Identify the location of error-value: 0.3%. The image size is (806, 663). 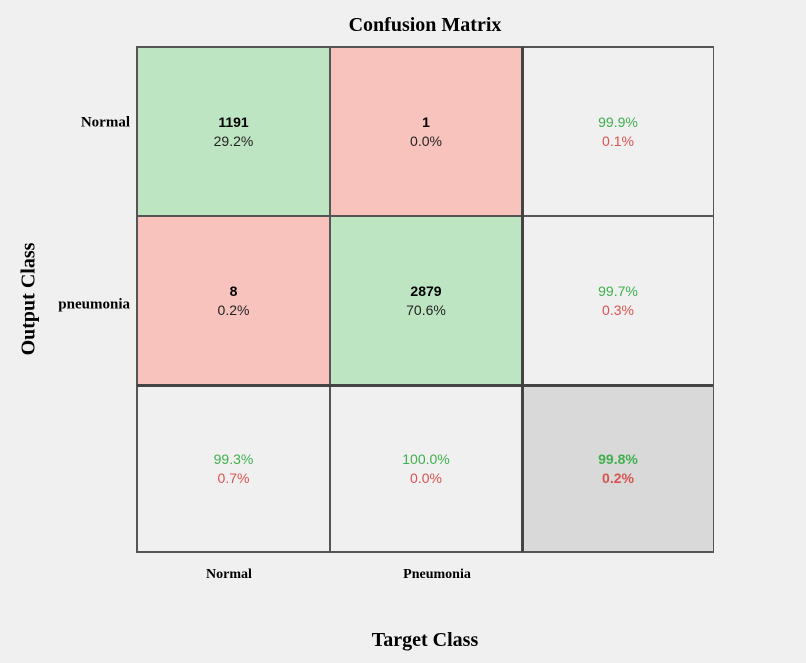
(618, 309).